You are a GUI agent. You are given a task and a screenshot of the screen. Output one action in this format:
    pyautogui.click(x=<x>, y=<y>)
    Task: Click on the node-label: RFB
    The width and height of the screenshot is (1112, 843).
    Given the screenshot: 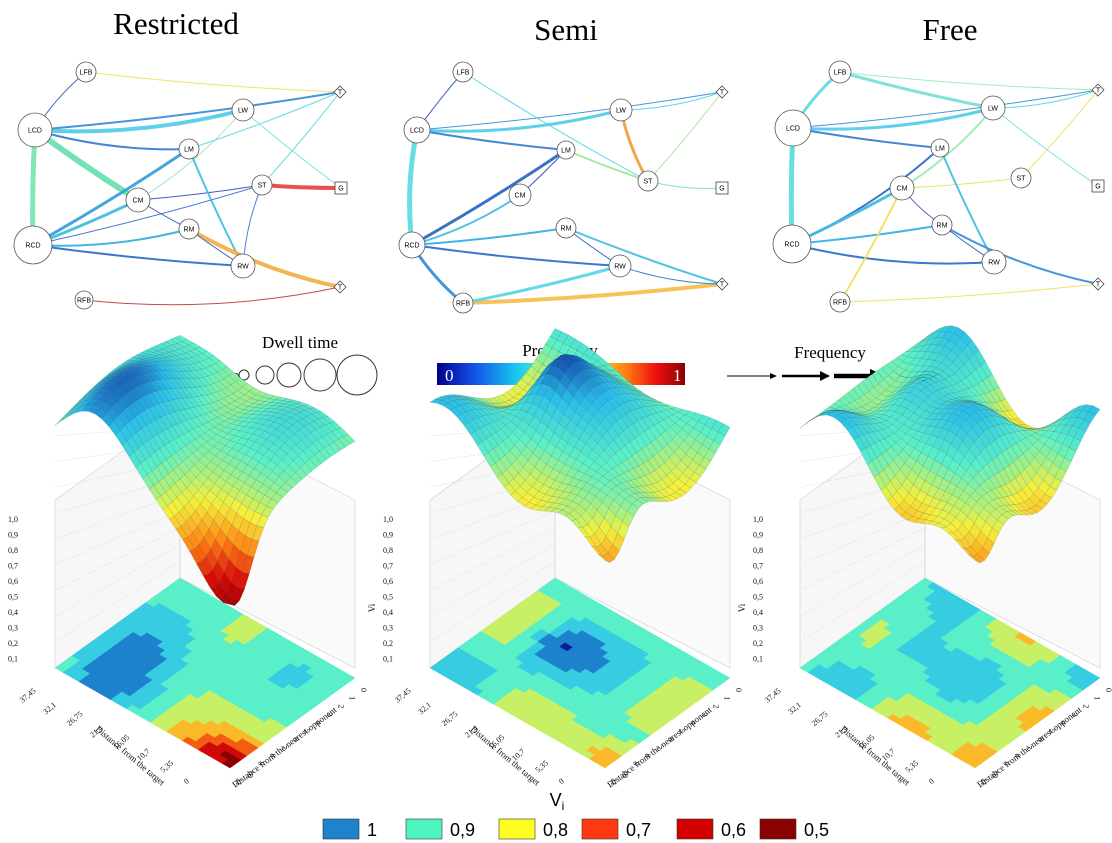 What is the action you would take?
    pyautogui.click(x=84, y=301)
    